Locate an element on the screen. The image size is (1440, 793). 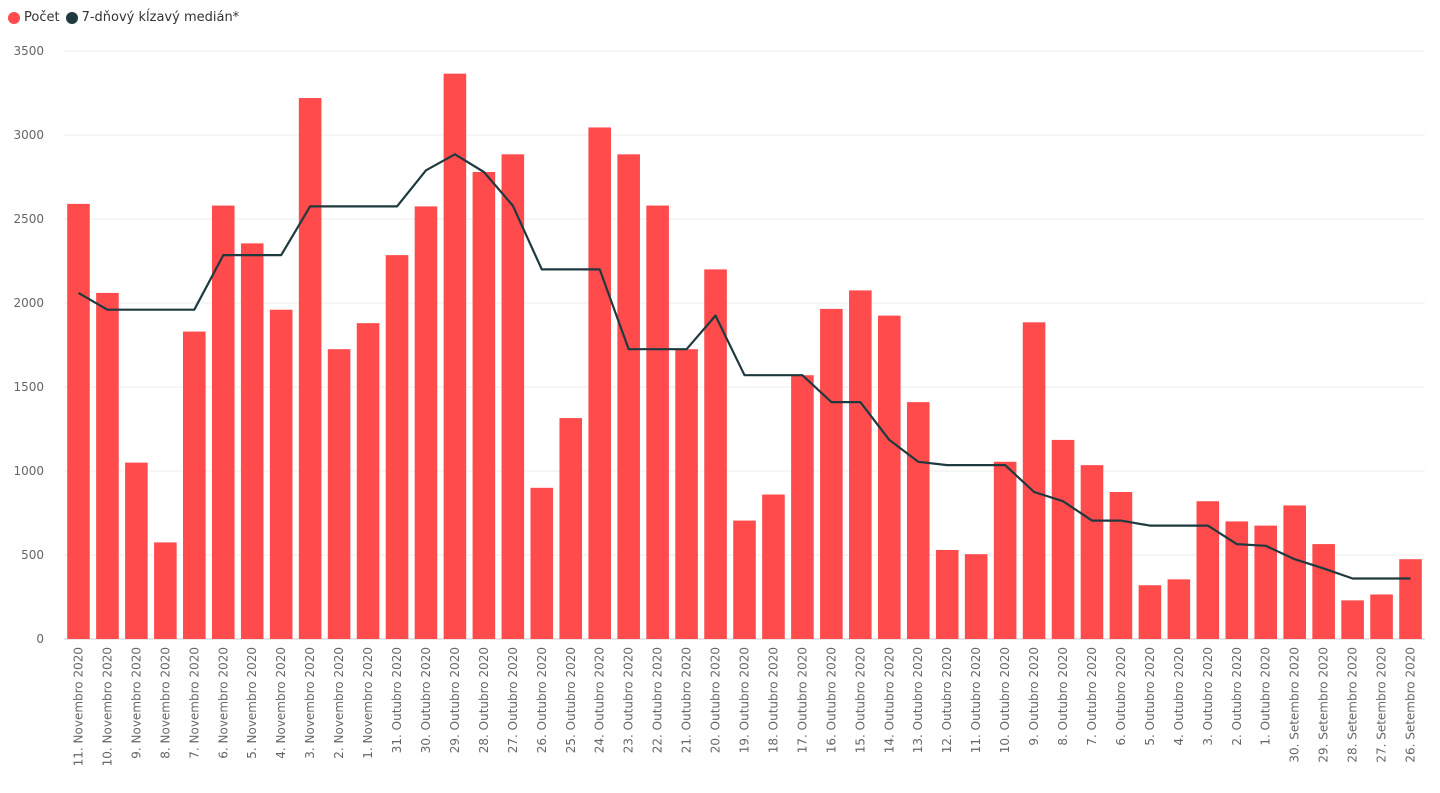
x-tick-label: 20. Outubro 2020 is located at coordinates (716, 700).